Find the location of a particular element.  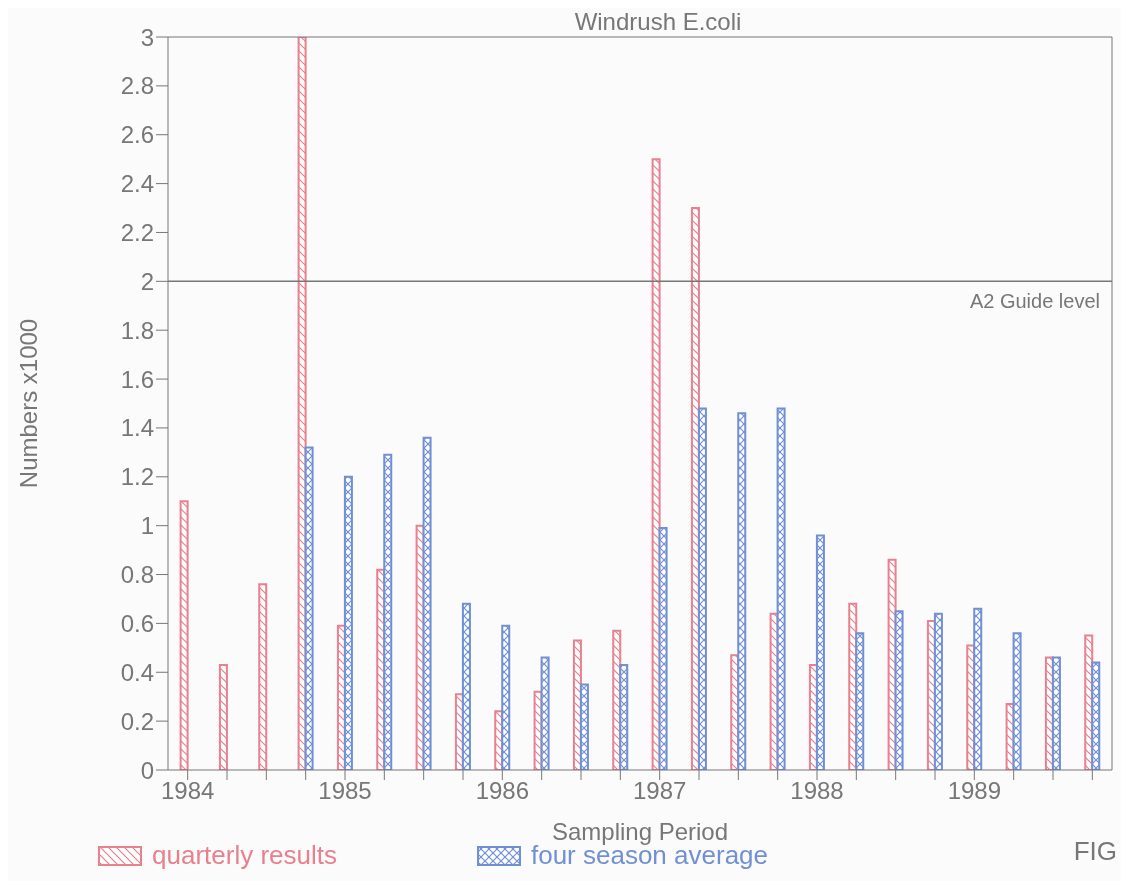

ref-line-label: A2 Guide level is located at coordinates (1034, 300).